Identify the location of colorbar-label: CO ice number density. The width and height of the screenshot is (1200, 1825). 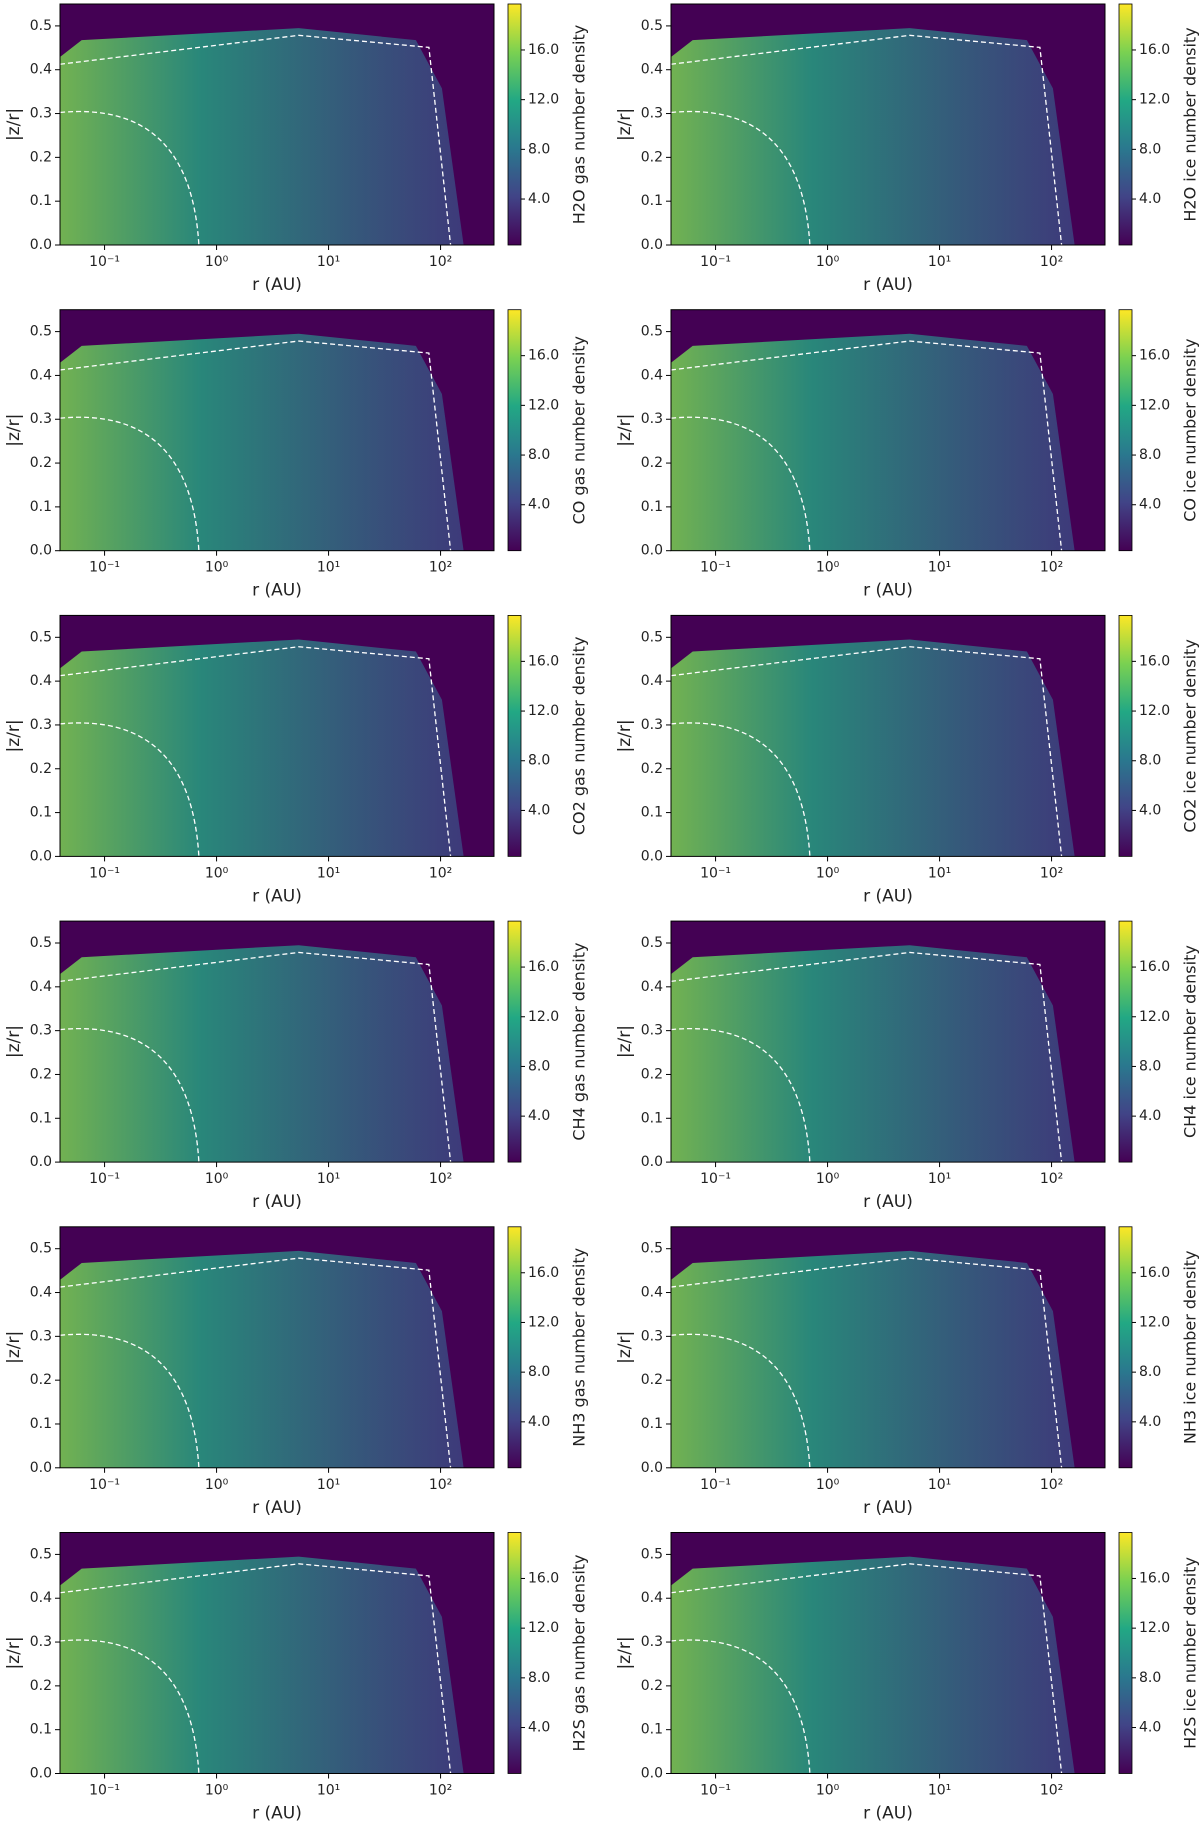
(1190, 430).